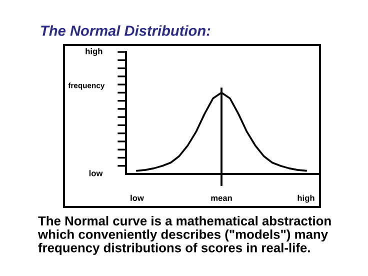  What do you see at coordinates (221, 198) in the screenshot?
I see `x-tick-label: mean` at bounding box center [221, 198].